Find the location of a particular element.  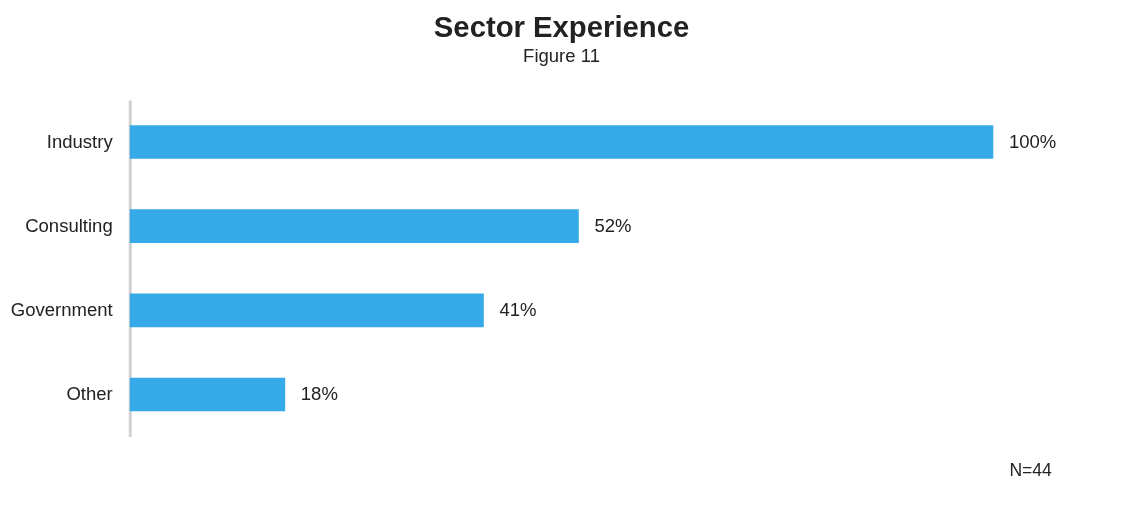

y-tick-label: Industry is located at coordinates (80, 141).